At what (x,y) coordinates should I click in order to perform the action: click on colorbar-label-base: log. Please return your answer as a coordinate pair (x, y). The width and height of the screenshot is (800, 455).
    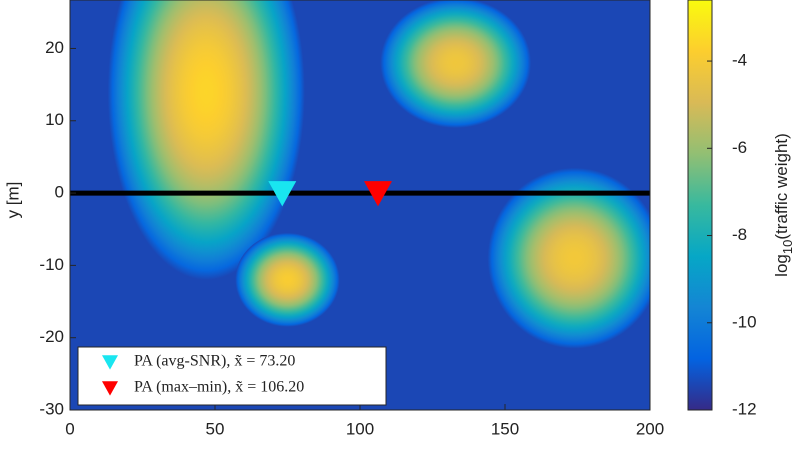
    Looking at the image, I should click on (781, 265).